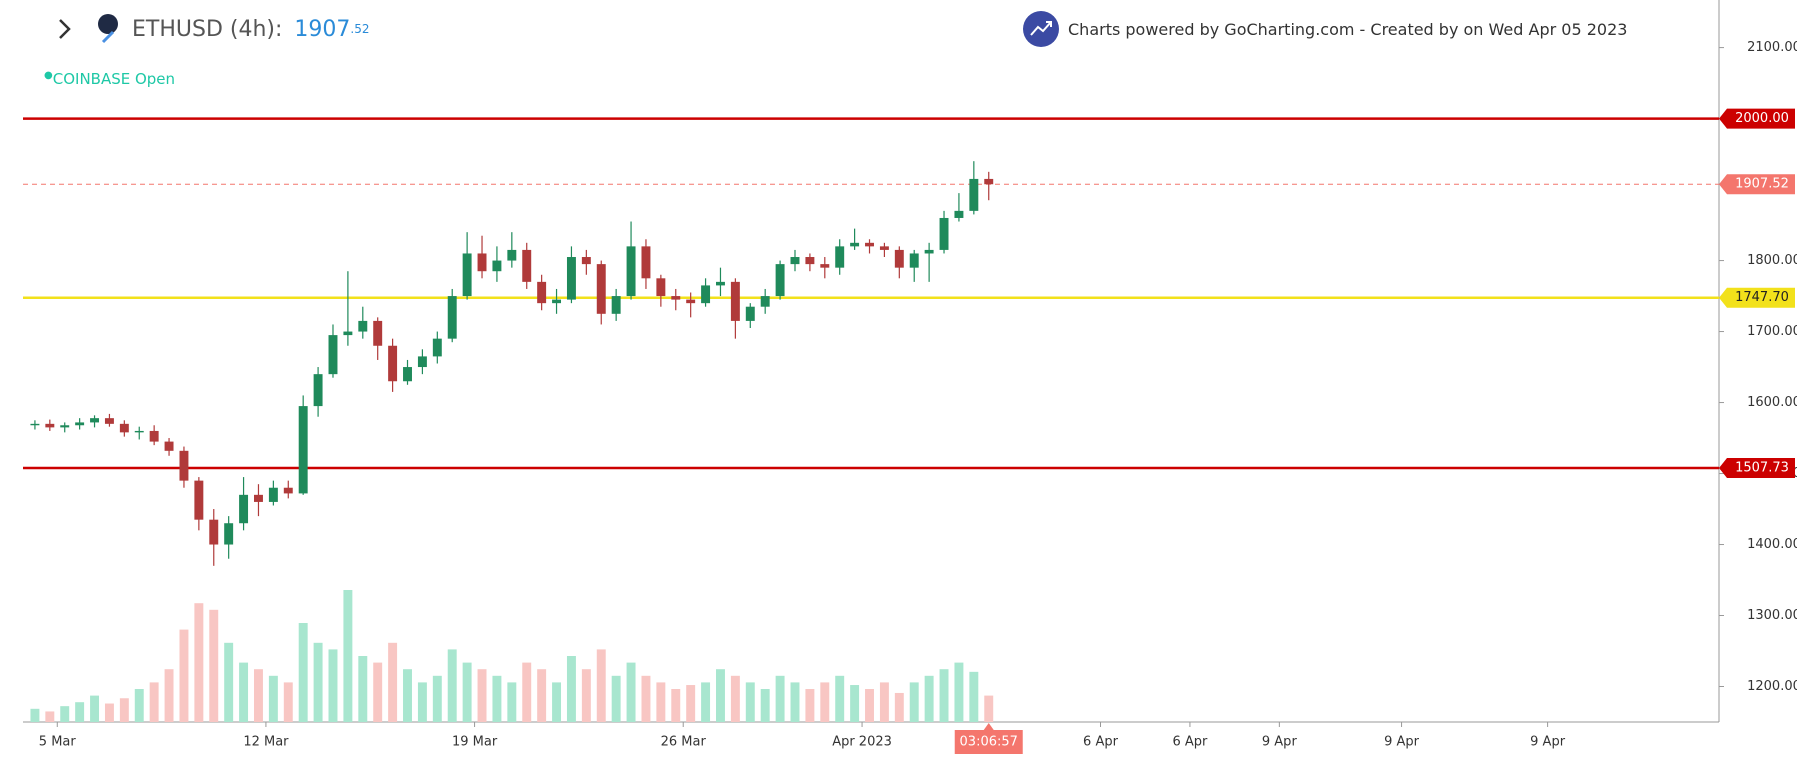 This screenshot has width=1797, height=771. Describe the element at coordinates (1772, 544) in the screenshot. I see `y-tick-label: 1400.00` at that location.